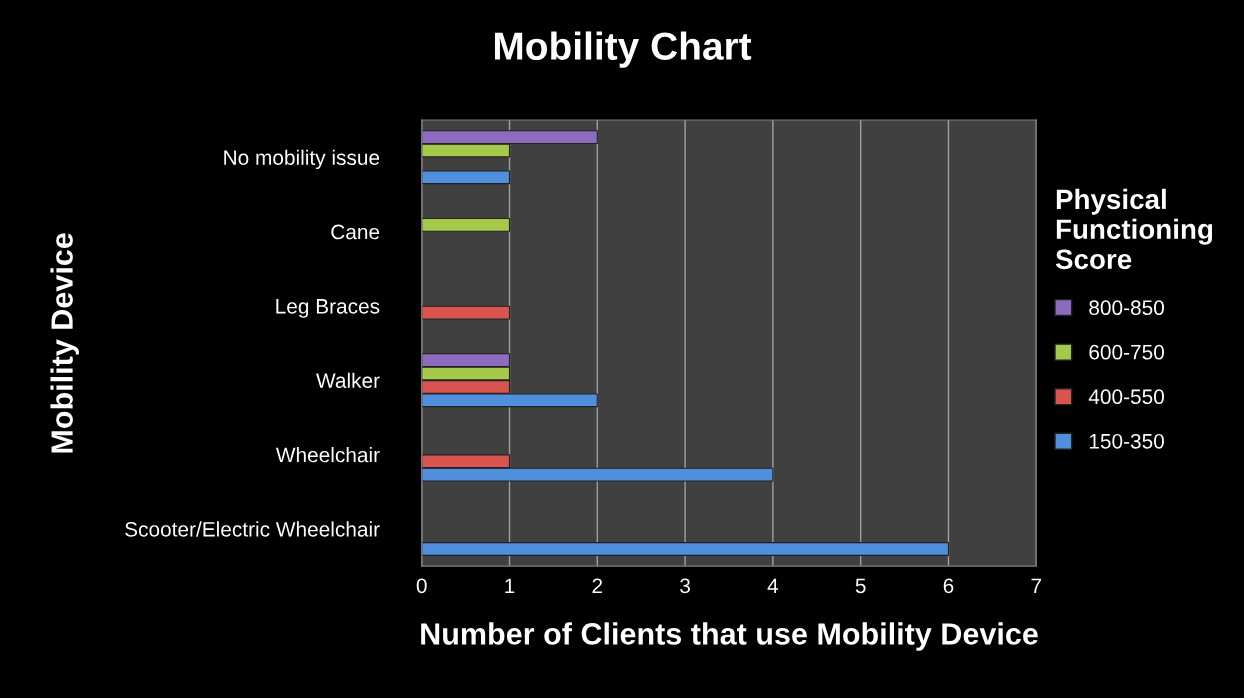 The image size is (1244, 698). Describe the element at coordinates (510, 585) in the screenshot. I see `x-tick-label: 1` at that location.